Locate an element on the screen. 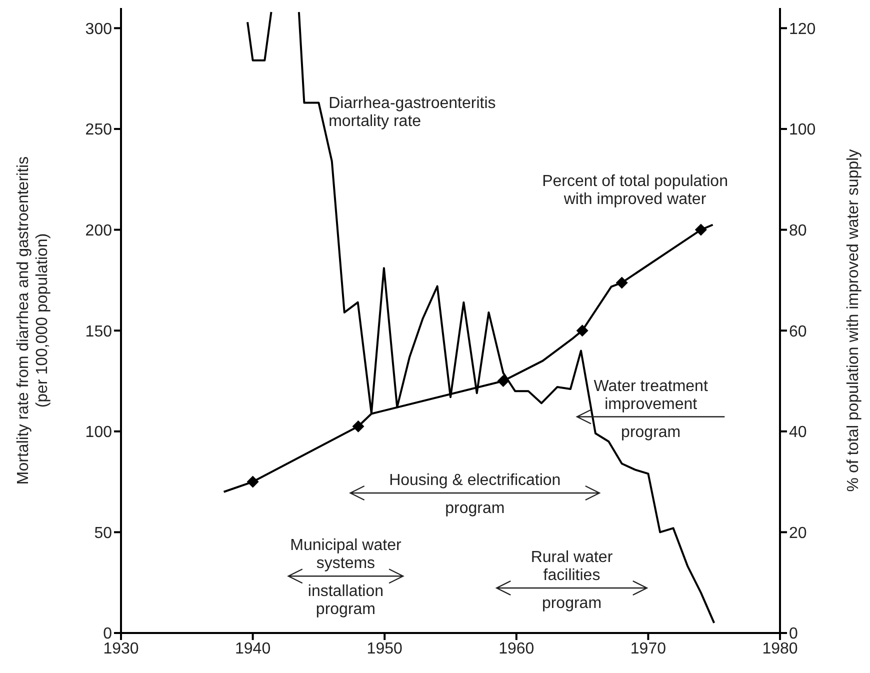  x-tick-label: 1970 is located at coordinates (648, 649).